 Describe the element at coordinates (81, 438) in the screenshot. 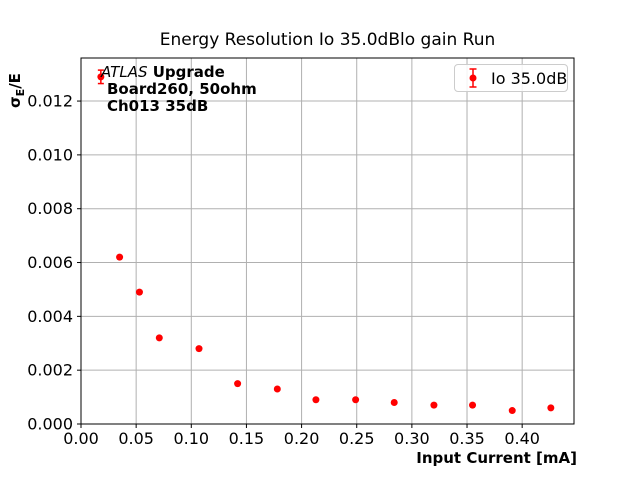

I see `x-tick-label: 0.00` at that location.